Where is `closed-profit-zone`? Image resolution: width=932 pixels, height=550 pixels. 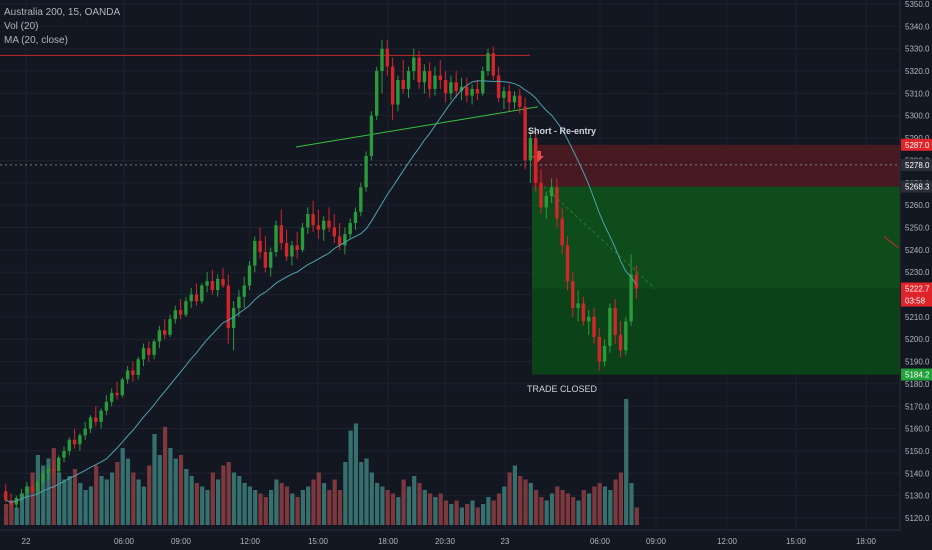
closed-profit-zone is located at coordinates (716, 331).